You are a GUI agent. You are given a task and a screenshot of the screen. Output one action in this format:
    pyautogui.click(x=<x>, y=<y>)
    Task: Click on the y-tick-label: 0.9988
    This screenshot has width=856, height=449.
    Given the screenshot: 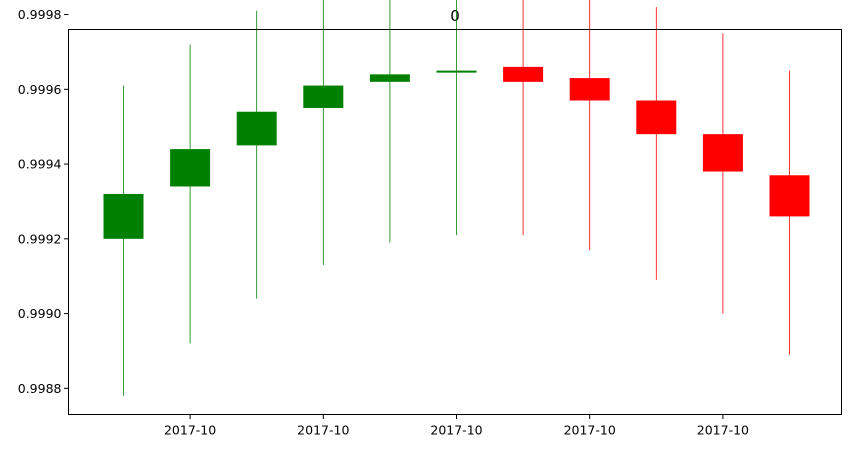 What is the action you would take?
    pyautogui.click(x=40, y=388)
    